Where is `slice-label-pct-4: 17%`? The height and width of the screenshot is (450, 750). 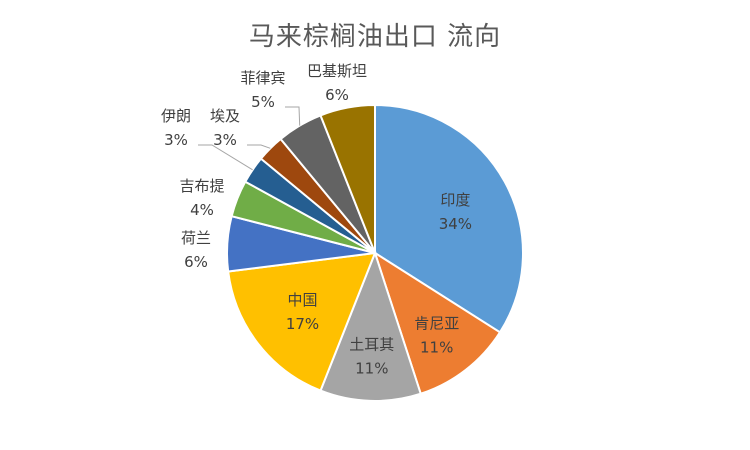 slice-label-pct-4: 17% is located at coordinates (302, 324).